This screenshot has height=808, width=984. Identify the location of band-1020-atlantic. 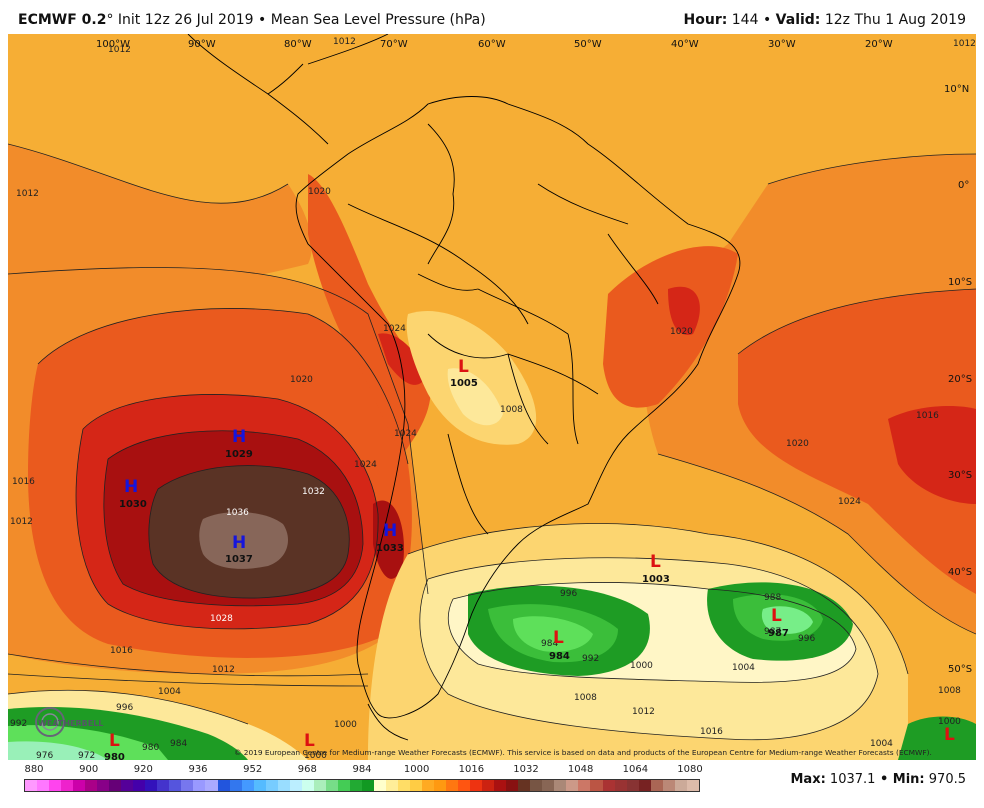
(857, 441).